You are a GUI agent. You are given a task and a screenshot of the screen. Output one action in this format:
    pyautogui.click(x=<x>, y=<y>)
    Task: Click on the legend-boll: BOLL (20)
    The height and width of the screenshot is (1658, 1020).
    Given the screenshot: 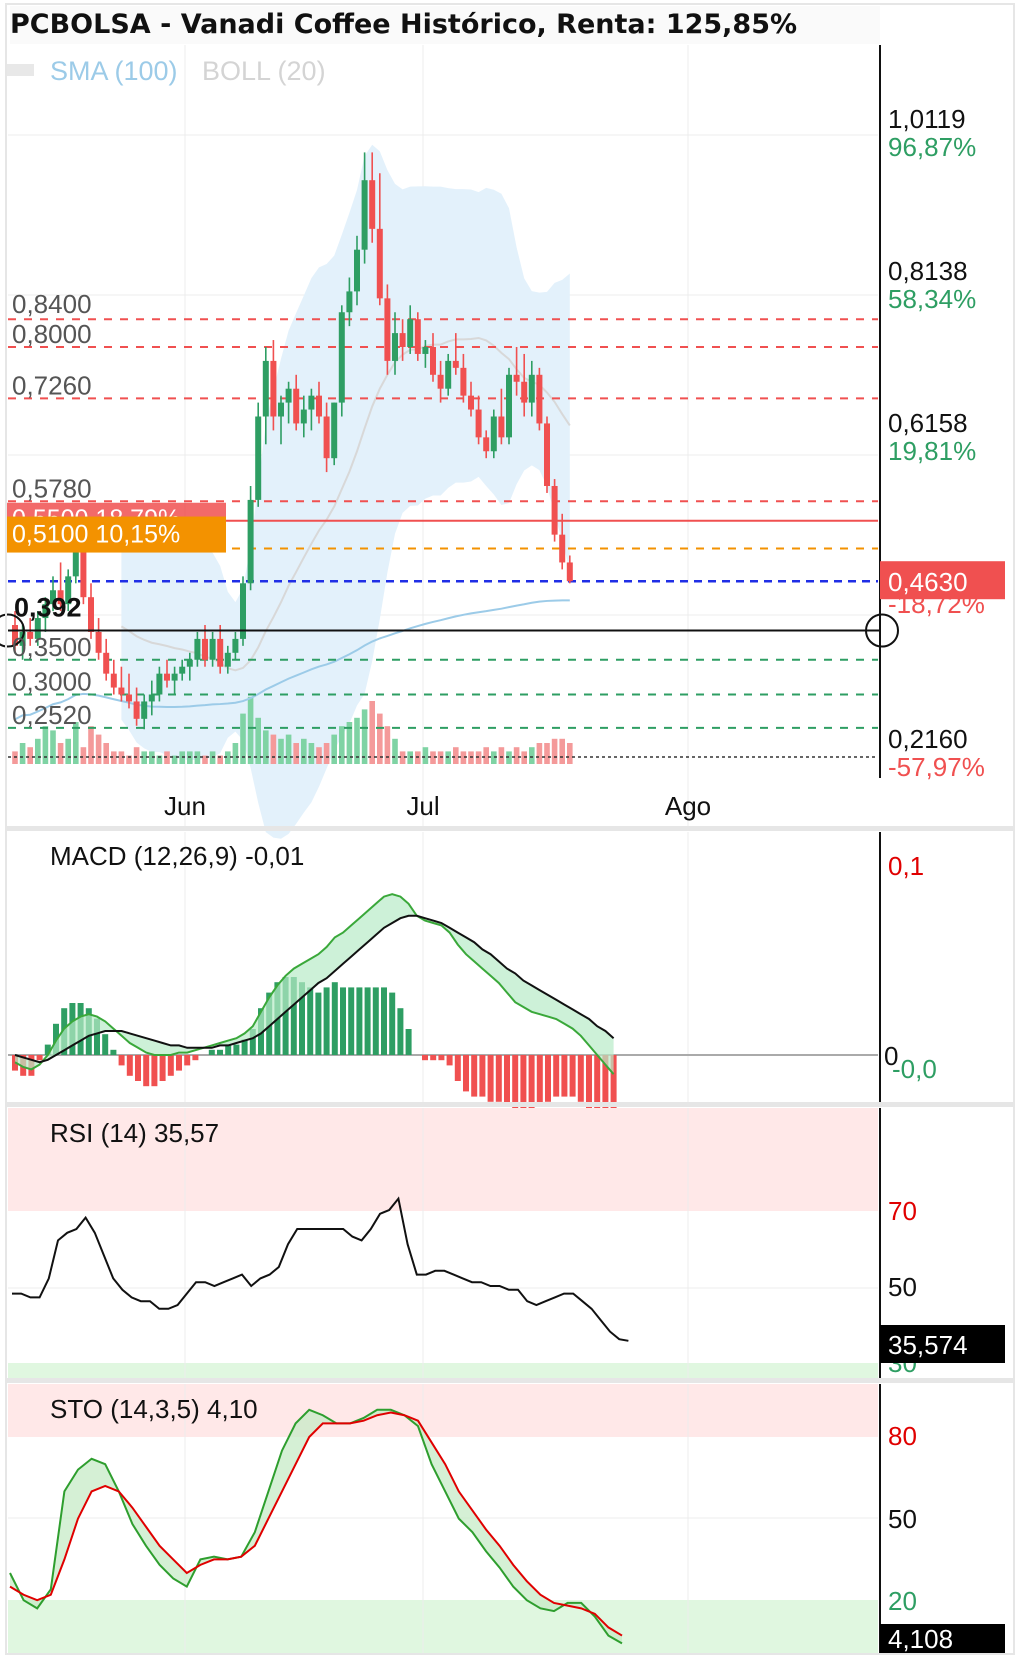 What is the action you would take?
    pyautogui.click(x=264, y=71)
    